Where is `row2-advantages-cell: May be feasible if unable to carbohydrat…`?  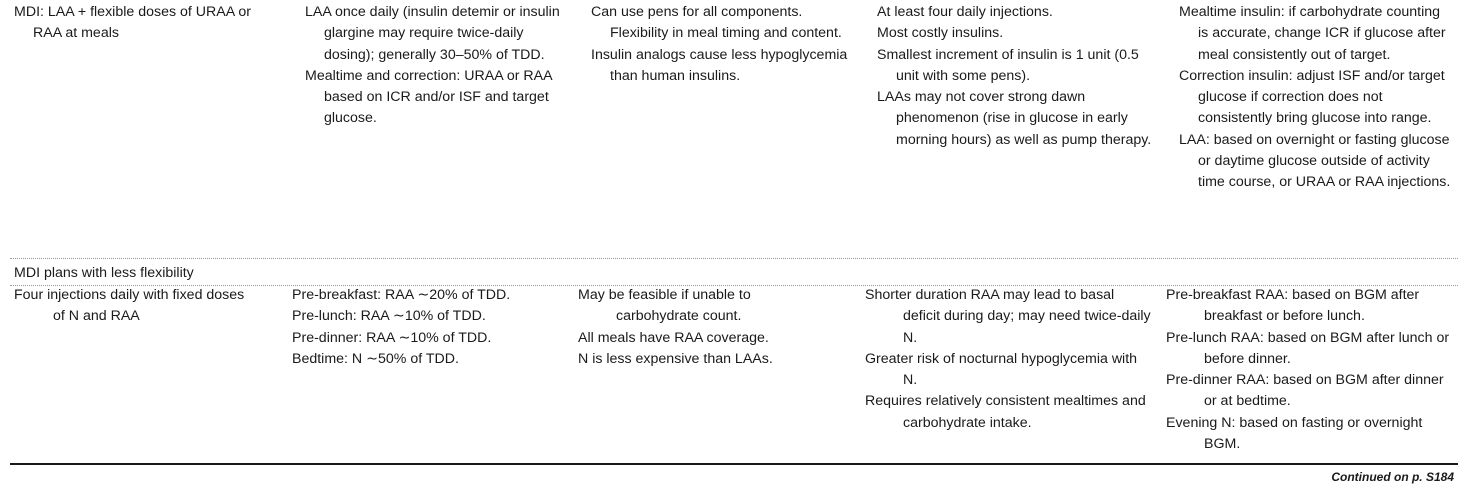
row2-advantages-cell: May be feasible if unable to carbohydrat… is located at coordinates (695, 327).